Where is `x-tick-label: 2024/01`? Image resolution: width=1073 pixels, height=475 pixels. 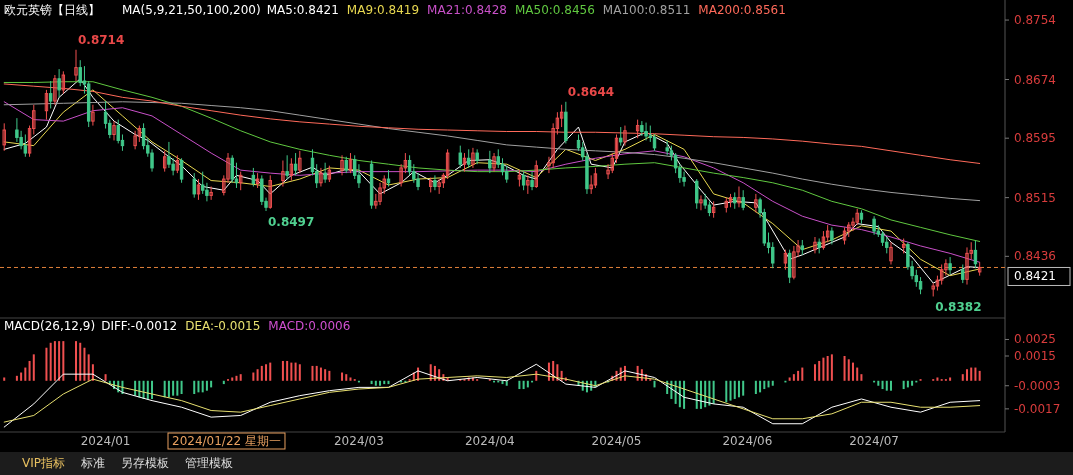
x-tick-label: 2024/01 is located at coordinates (105, 441).